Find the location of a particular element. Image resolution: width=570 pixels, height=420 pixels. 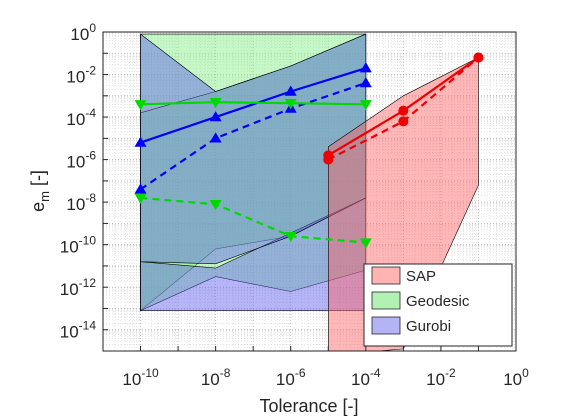

legend-label-geodesic: Geodesic is located at coordinates (438, 301).